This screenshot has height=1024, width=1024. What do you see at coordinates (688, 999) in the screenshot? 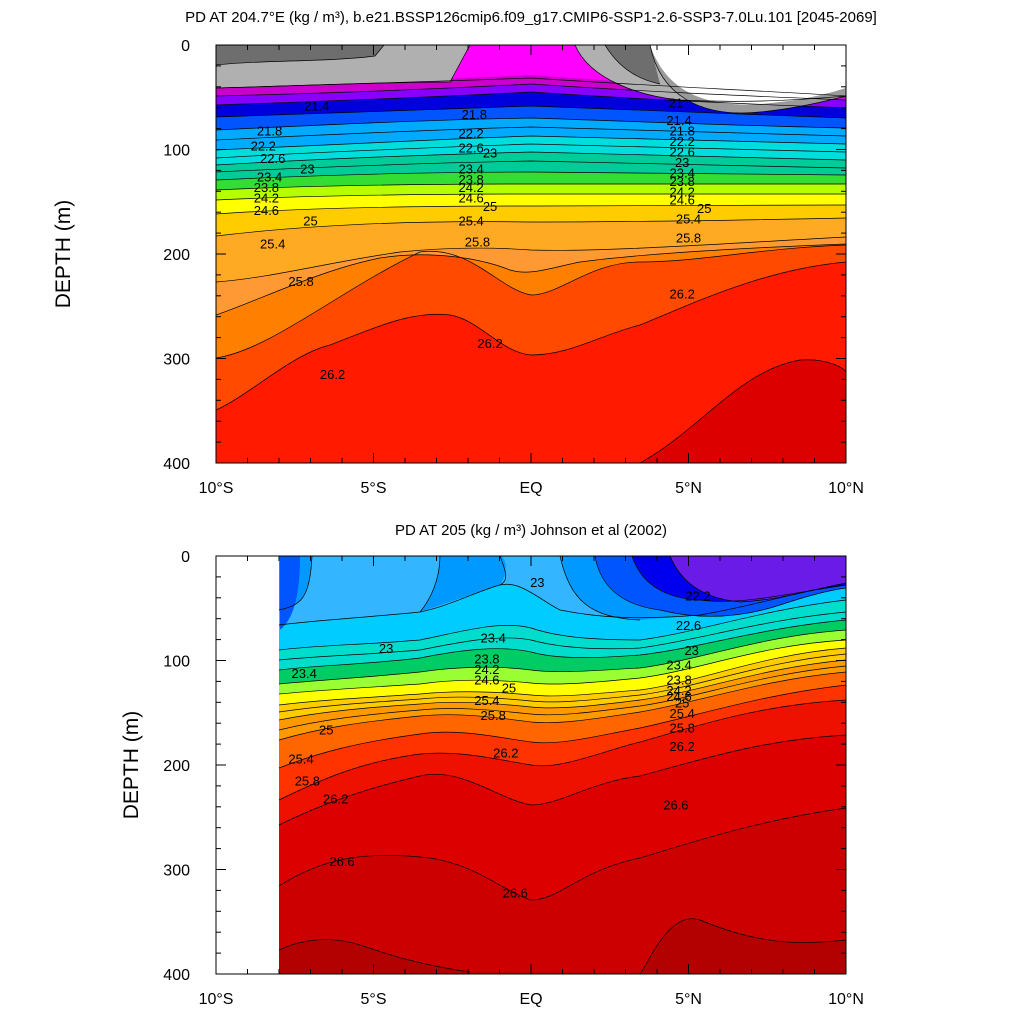
I see `bottom-x-tick-label: 5°N` at bounding box center [688, 999].